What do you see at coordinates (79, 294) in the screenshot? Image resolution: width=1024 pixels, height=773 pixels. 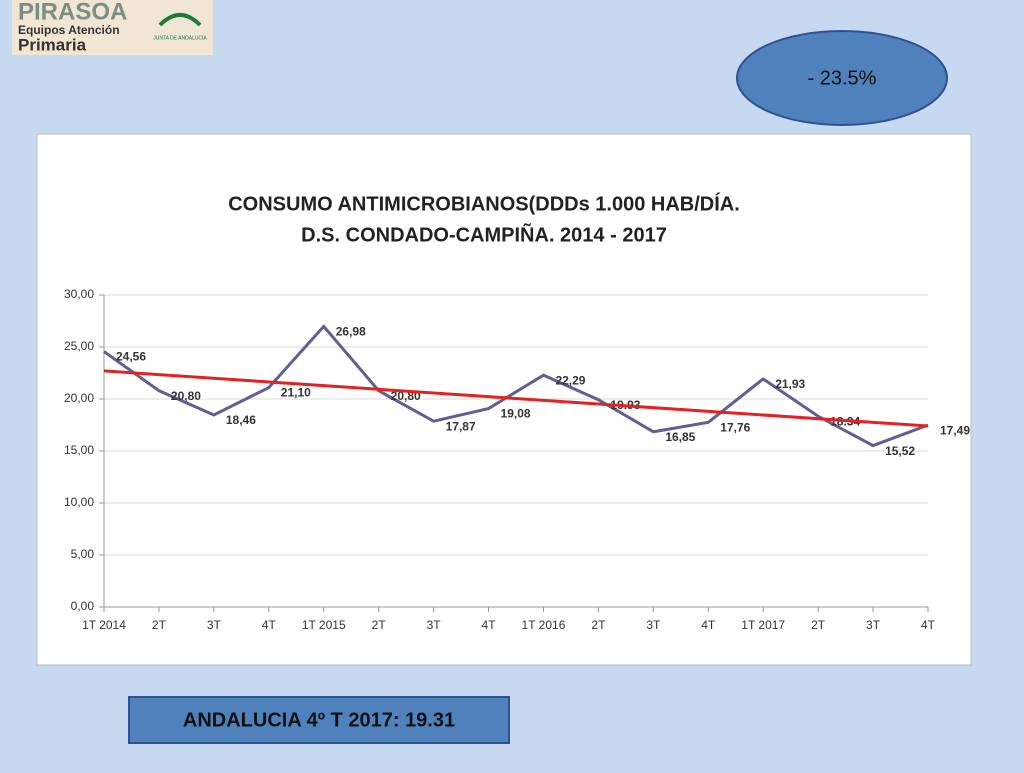 I see `y-tick-label: 30,00` at bounding box center [79, 294].